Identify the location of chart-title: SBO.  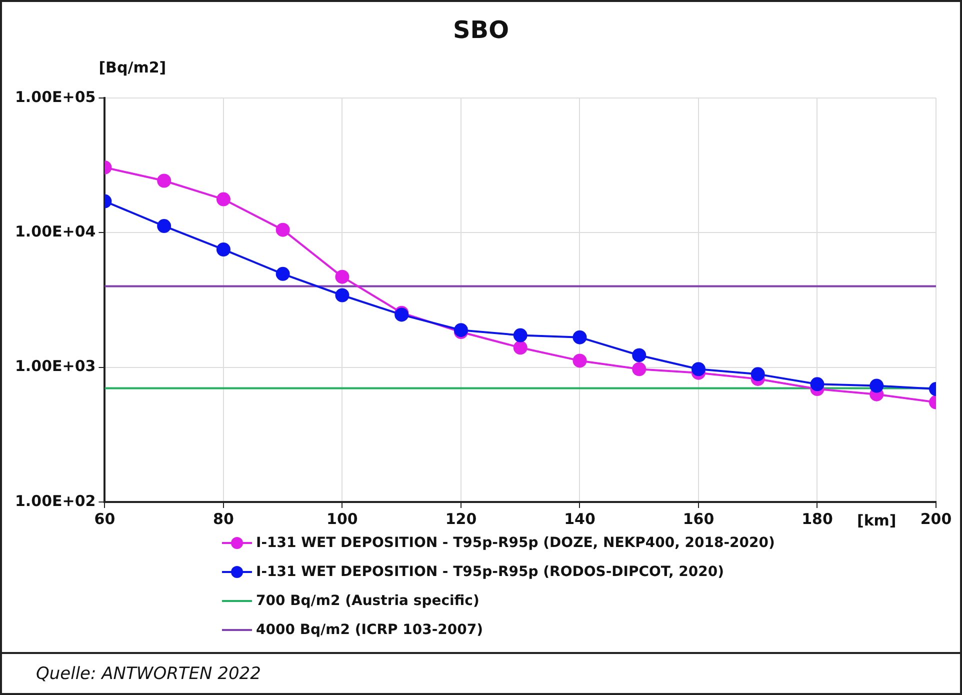
(481, 30).